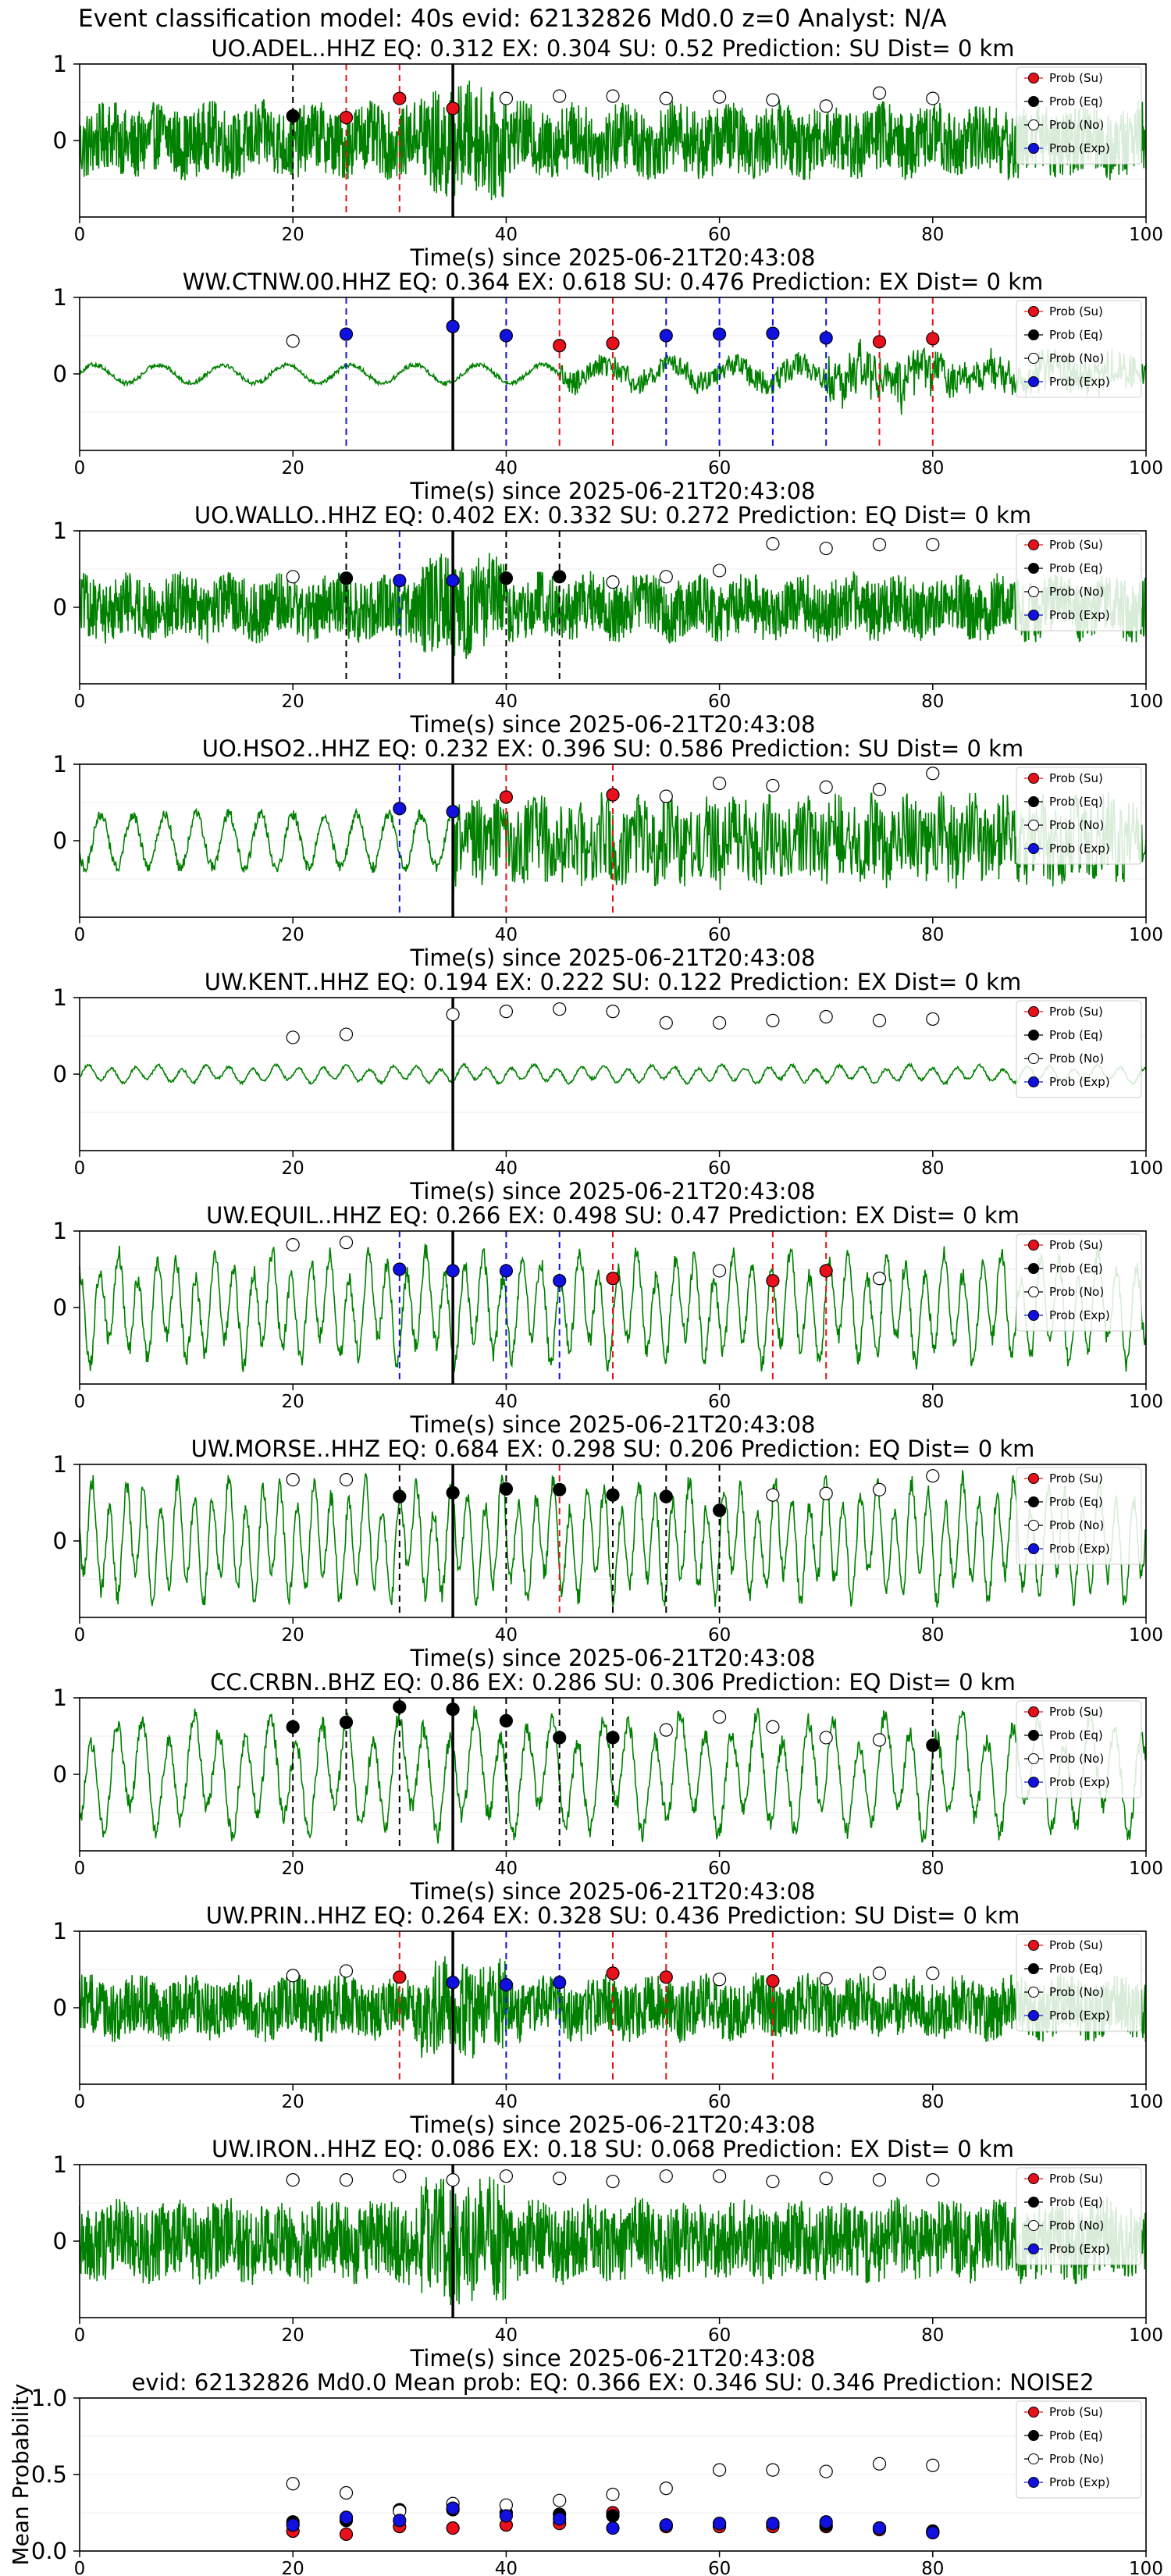 This screenshot has width=1171, height=2576. Describe the element at coordinates (1076, 1292) in the screenshot. I see `legend-label: Prob (No)` at that location.